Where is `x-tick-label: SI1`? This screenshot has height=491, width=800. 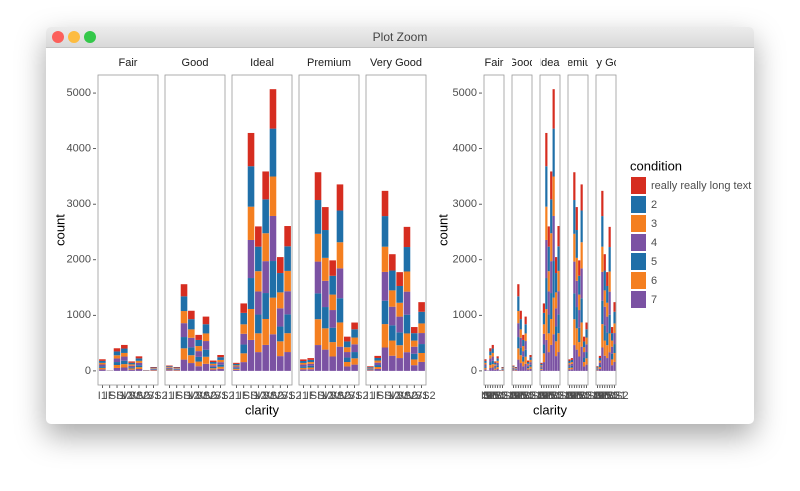
x-tick-label: SI1 is located at coordinates (184, 396).